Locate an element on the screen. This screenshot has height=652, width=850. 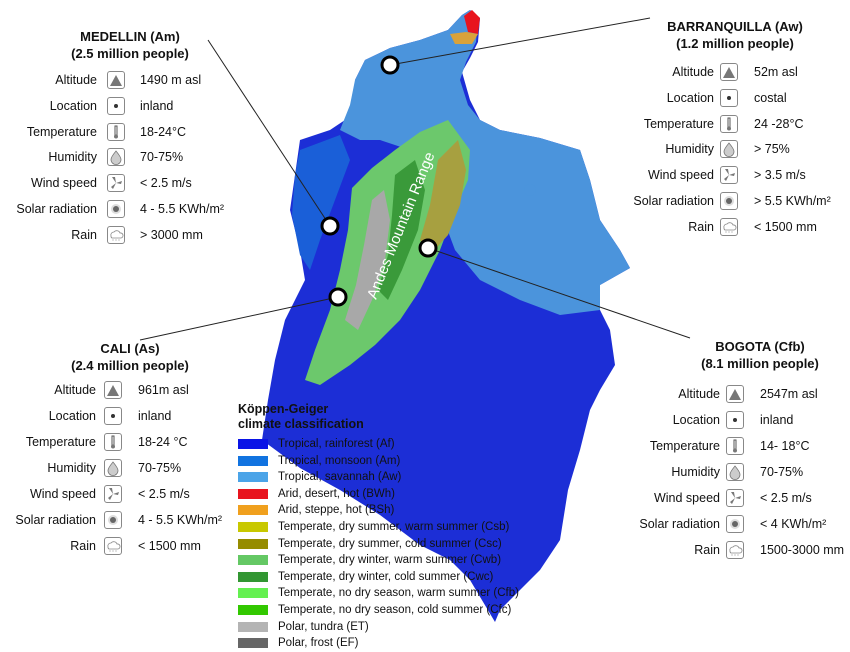
legend-item: Tropical, savannah (Aw) is located at coordinates (398, 477).